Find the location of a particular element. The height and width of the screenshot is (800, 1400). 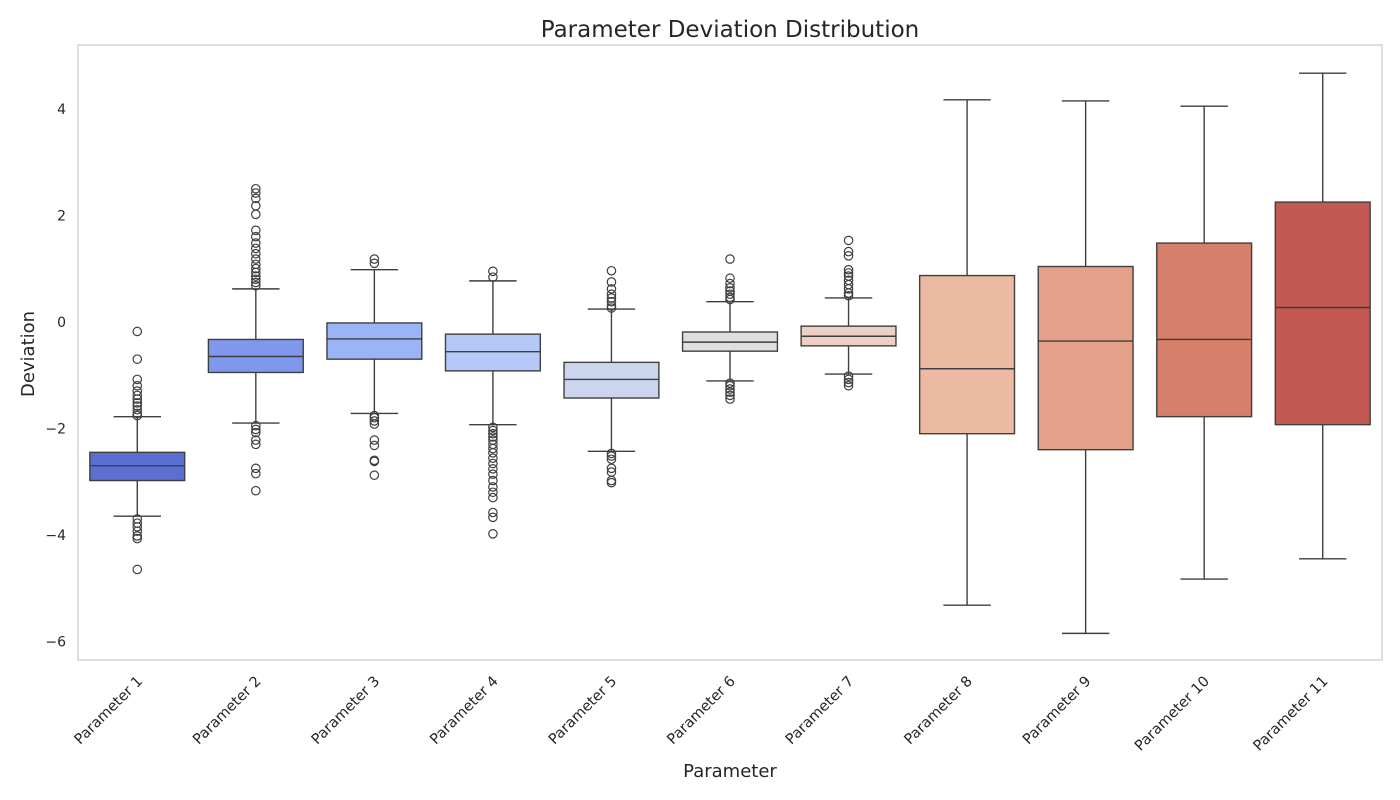

y-tick-label: −2 is located at coordinates (55, 429).